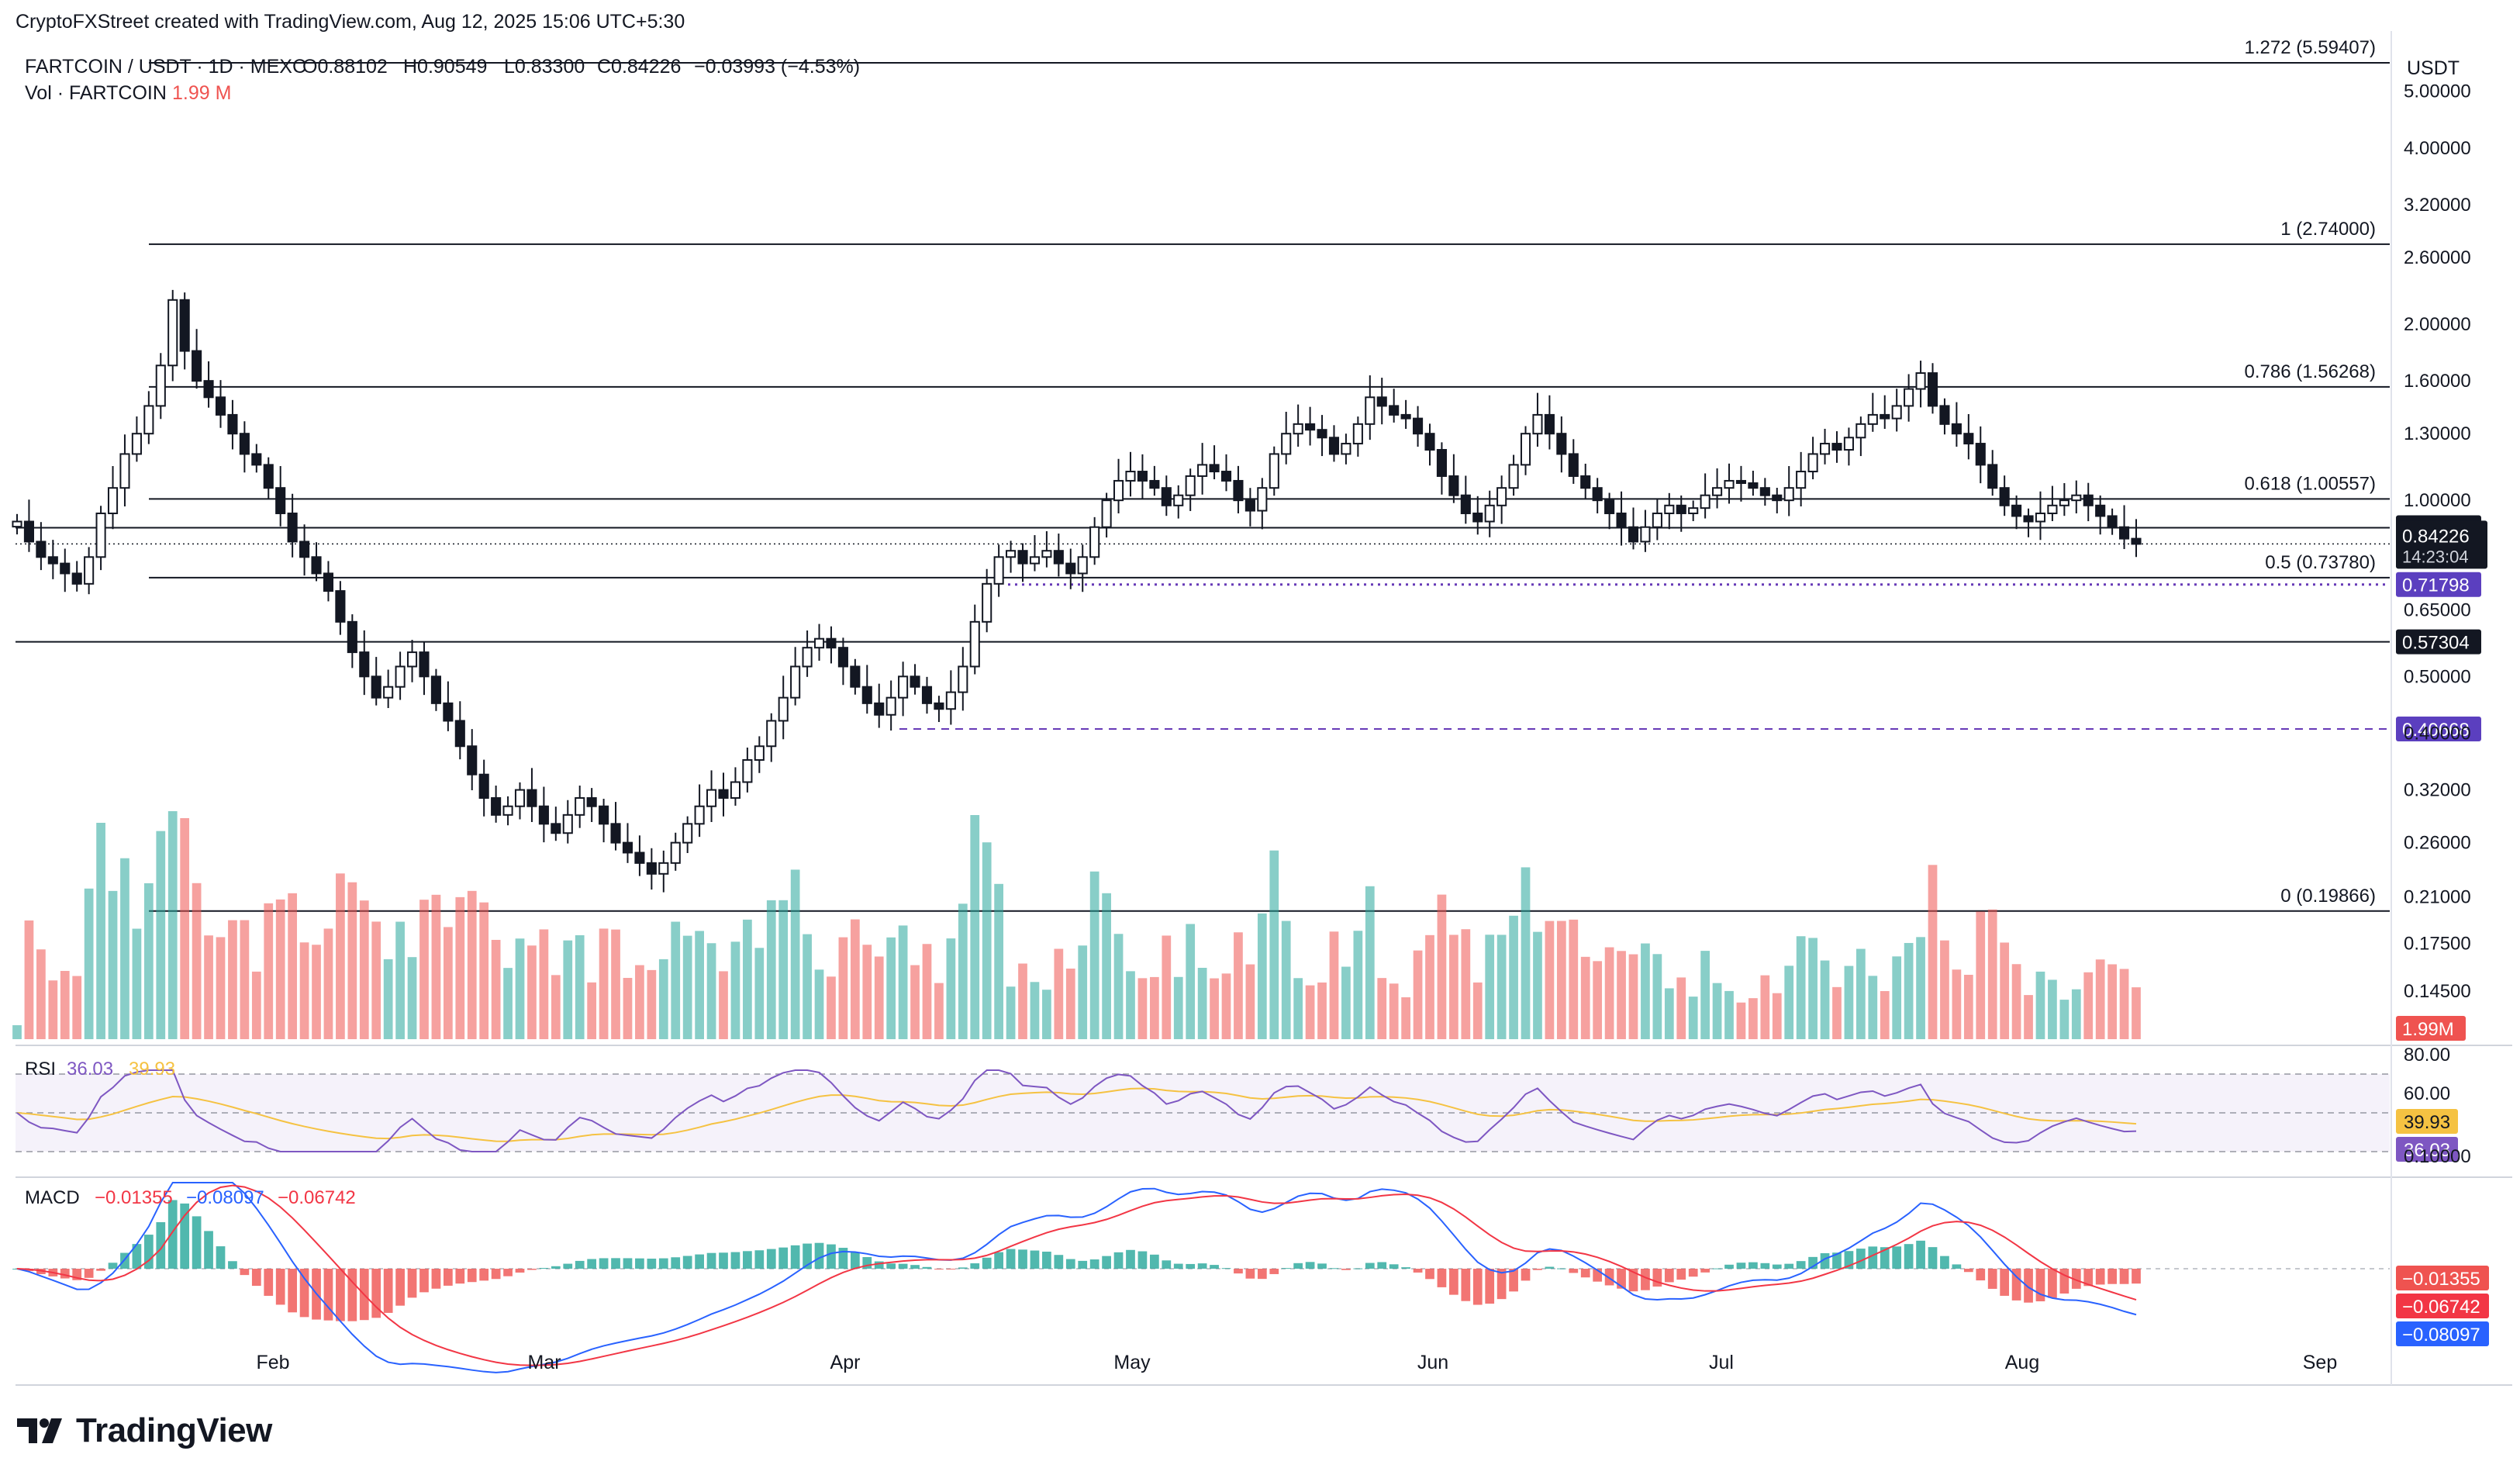 The height and width of the screenshot is (1475, 2520). What do you see at coordinates (2433, 68) in the screenshot?
I see `currency-label: USDT` at bounding box center [2433, 68].